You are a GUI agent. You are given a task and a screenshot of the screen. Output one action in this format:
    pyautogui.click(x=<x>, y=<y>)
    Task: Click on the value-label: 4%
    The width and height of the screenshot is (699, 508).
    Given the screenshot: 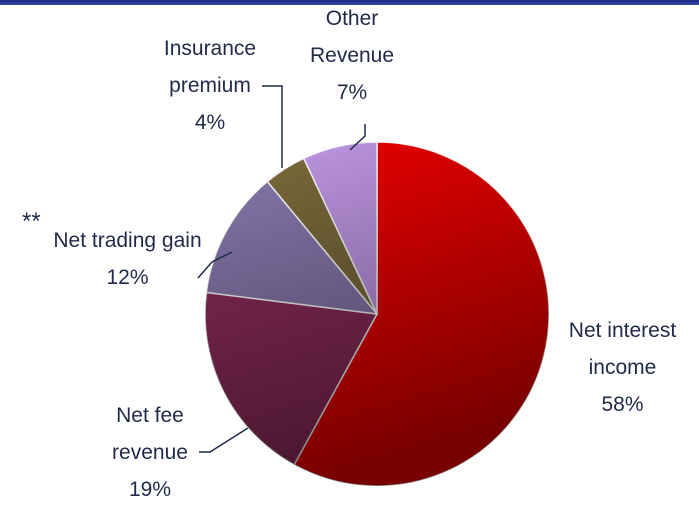 What is the action you would take?
    pyautogui.click(x=210, y=122)
    